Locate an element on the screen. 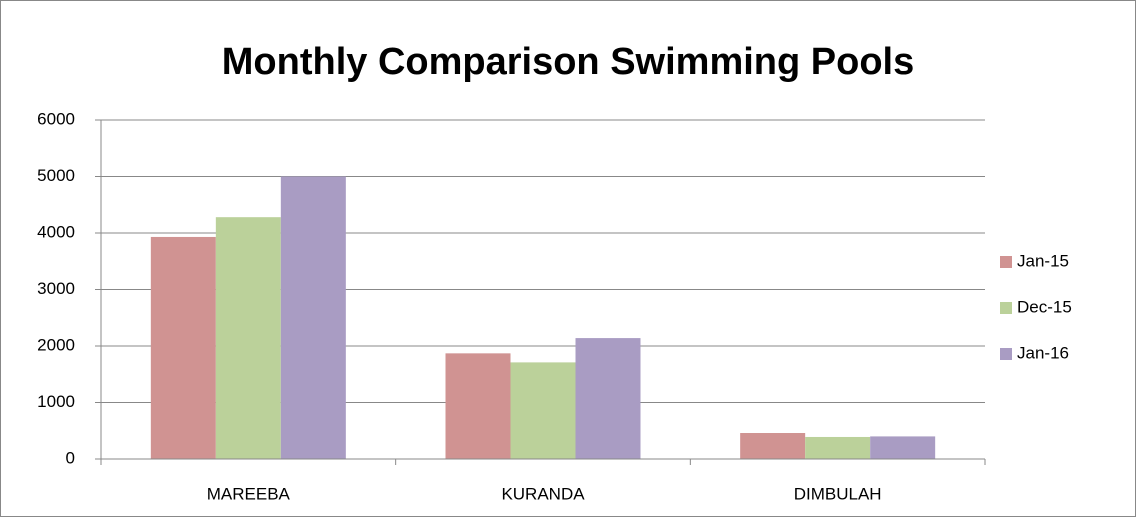 The image size is (1137, 517). y-tick-label: 1000 is located at coordinates (56, 401).